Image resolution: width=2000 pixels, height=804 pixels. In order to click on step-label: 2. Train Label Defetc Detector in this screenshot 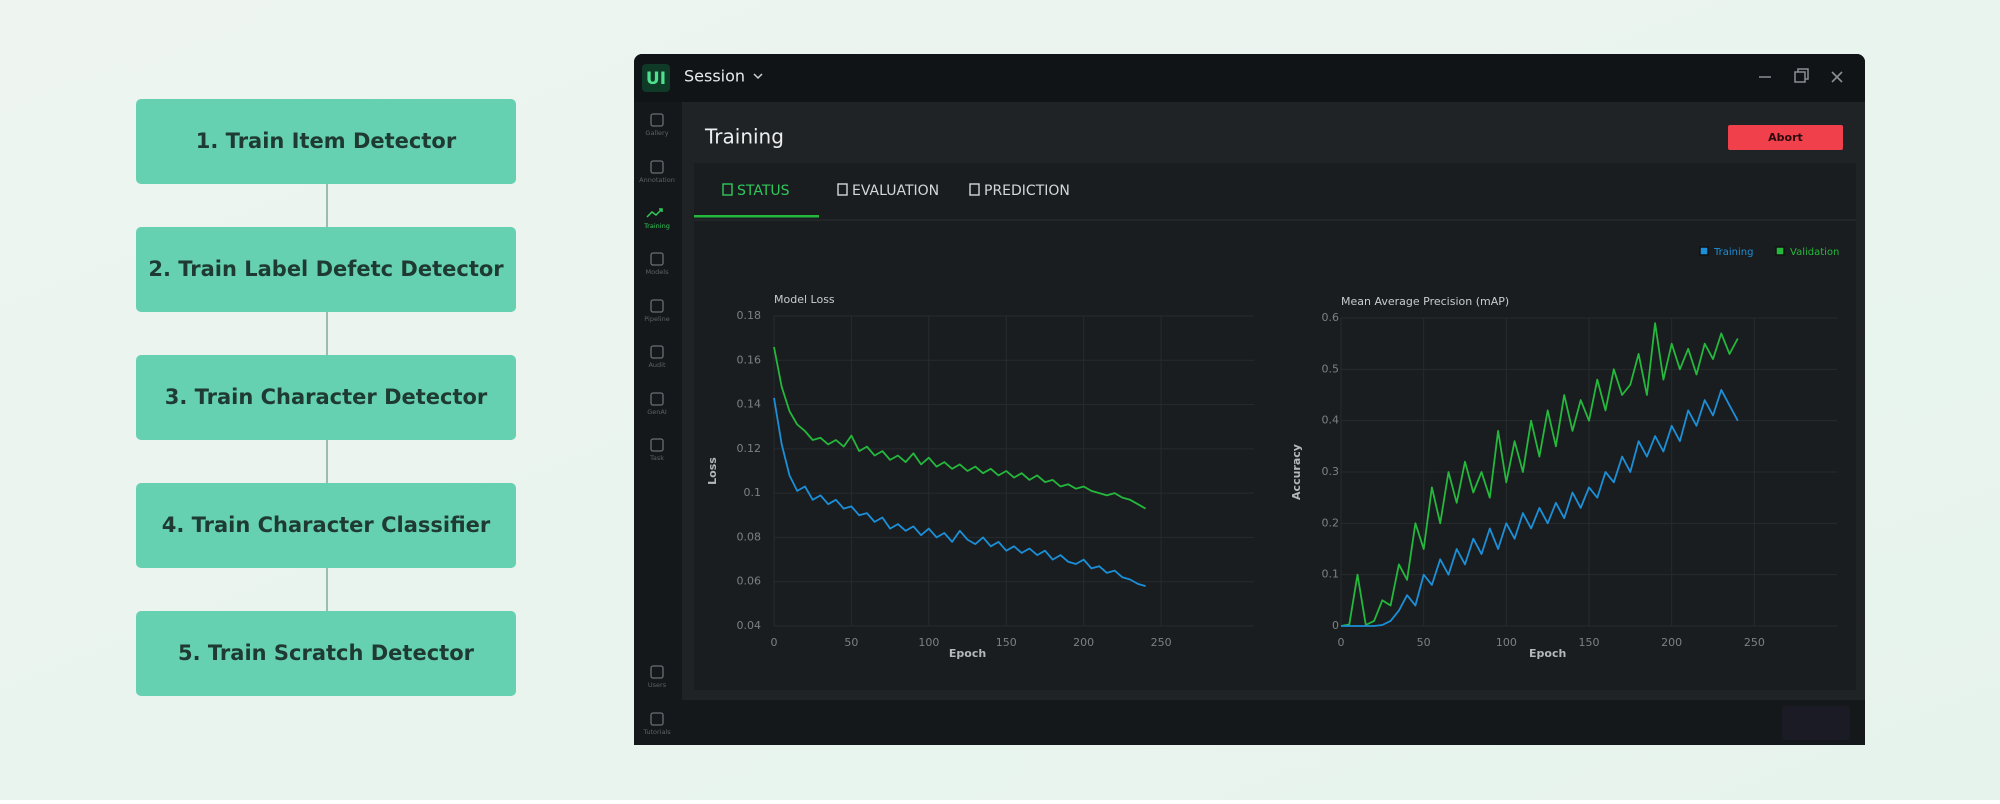, I will do `click(326, 269)`.